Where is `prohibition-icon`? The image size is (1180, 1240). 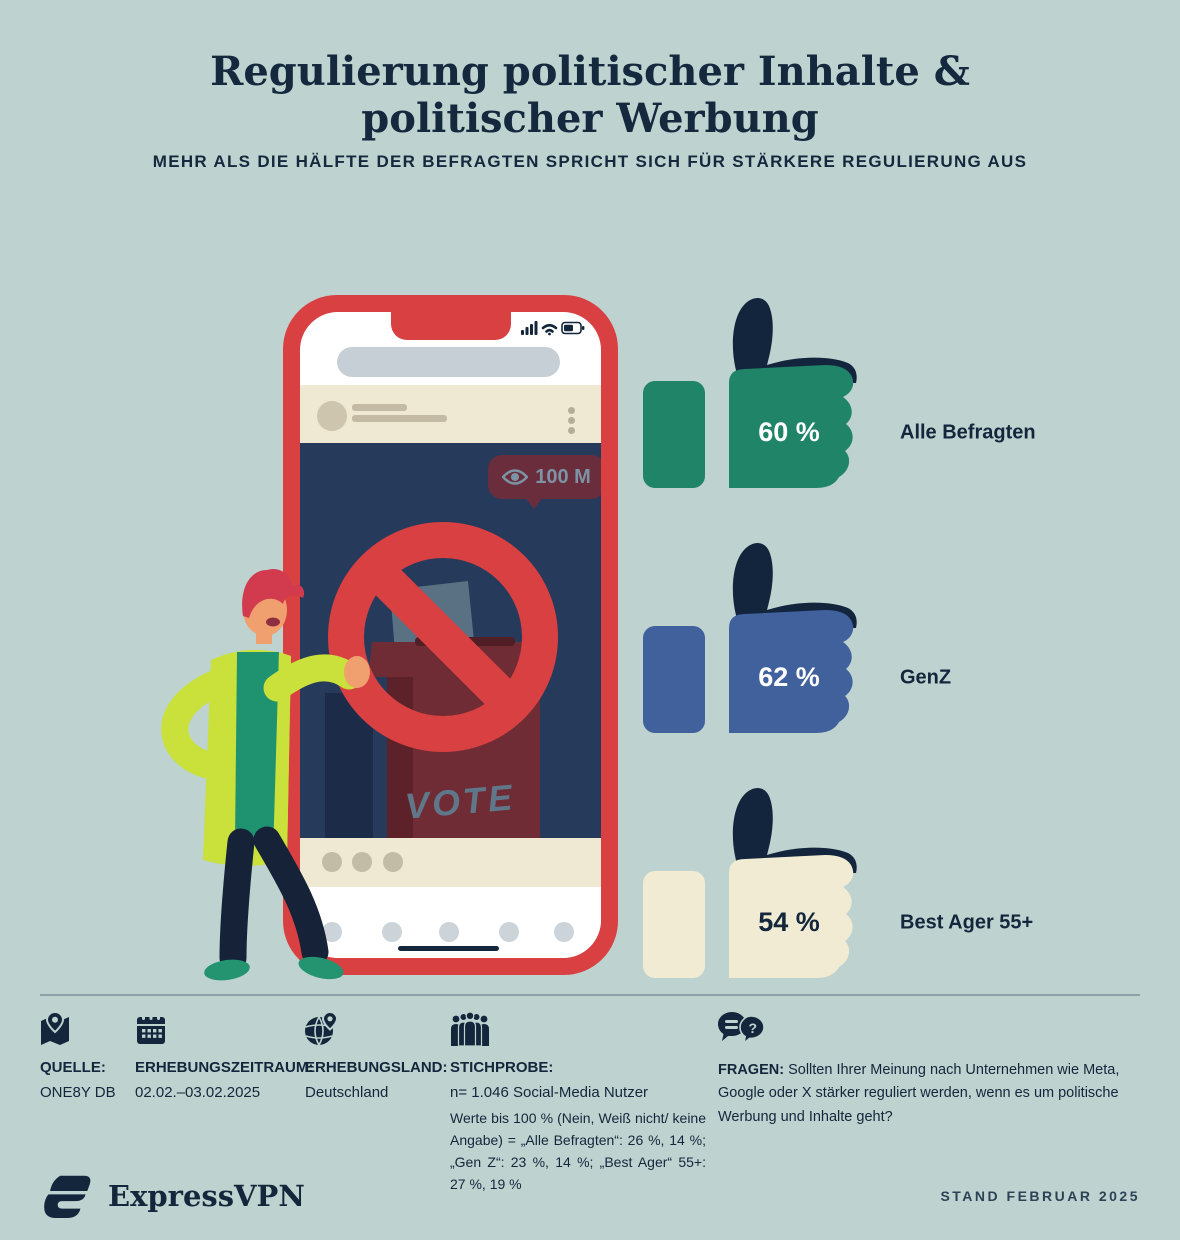 prohibition-icon is located at coordinates (443, 637).